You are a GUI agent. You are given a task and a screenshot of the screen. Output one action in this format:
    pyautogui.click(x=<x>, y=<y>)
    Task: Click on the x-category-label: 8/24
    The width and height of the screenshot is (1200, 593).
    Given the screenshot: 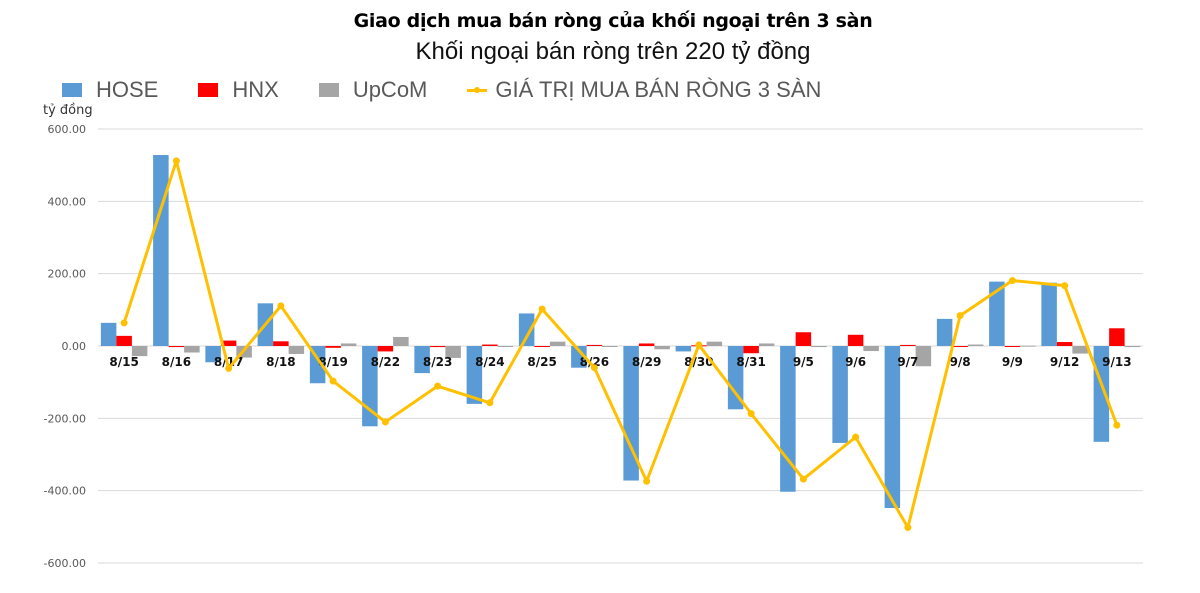 What is the action you would take?
    pyautogui.click(x=489, y=362)
    